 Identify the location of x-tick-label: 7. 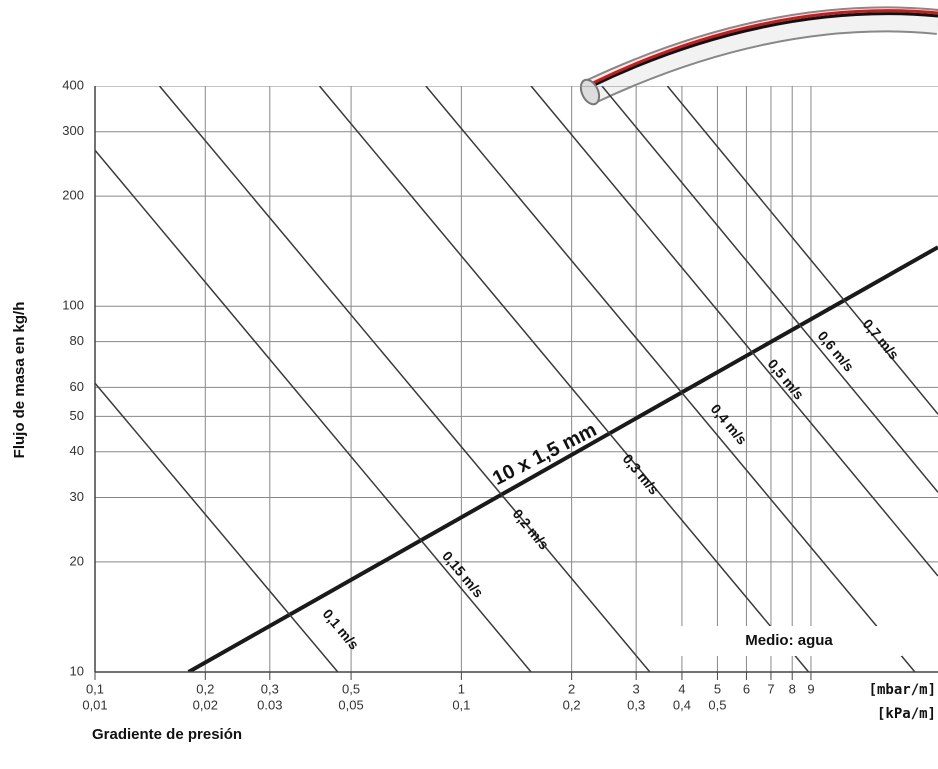
(770, 688).